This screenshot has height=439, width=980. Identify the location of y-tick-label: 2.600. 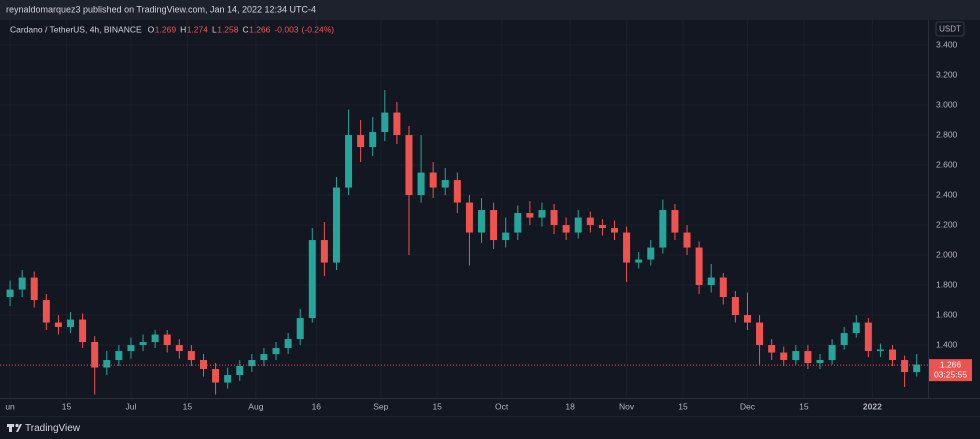
(947, 164).